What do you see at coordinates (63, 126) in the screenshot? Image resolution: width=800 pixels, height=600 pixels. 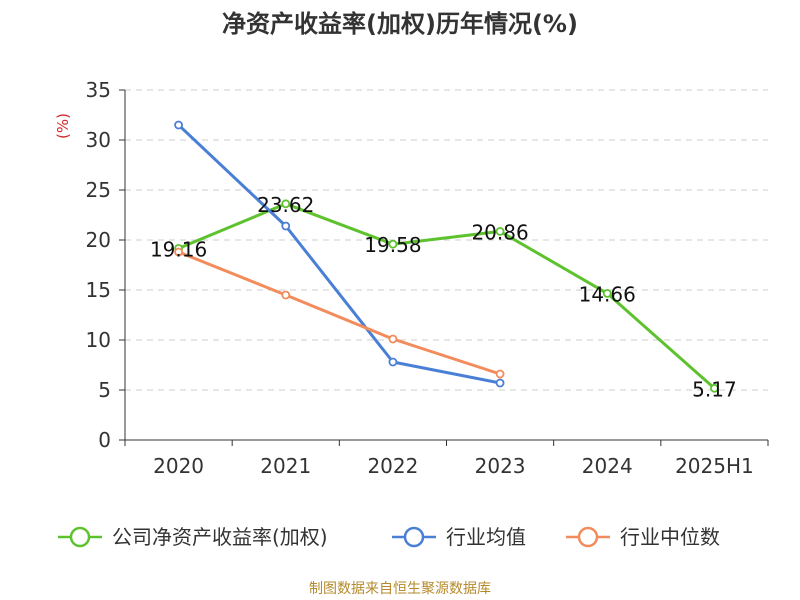 I see `y-axis-unit-label: (%)` at bounding box center [63, 126].